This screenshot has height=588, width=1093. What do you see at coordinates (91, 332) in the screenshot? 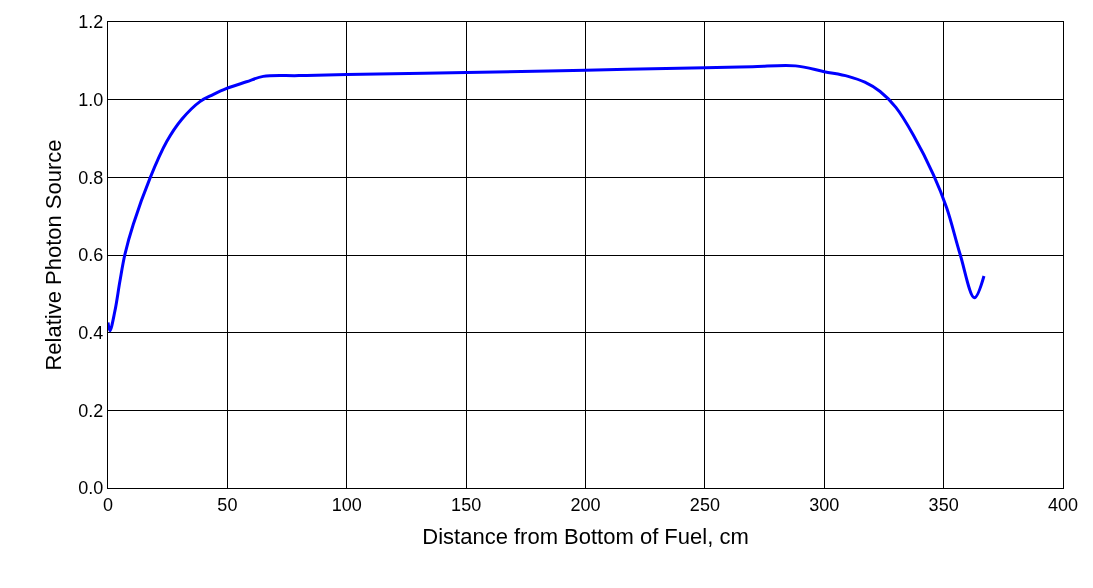
I see `y-tick-label: 0.4` at bounding box center [91, 332].